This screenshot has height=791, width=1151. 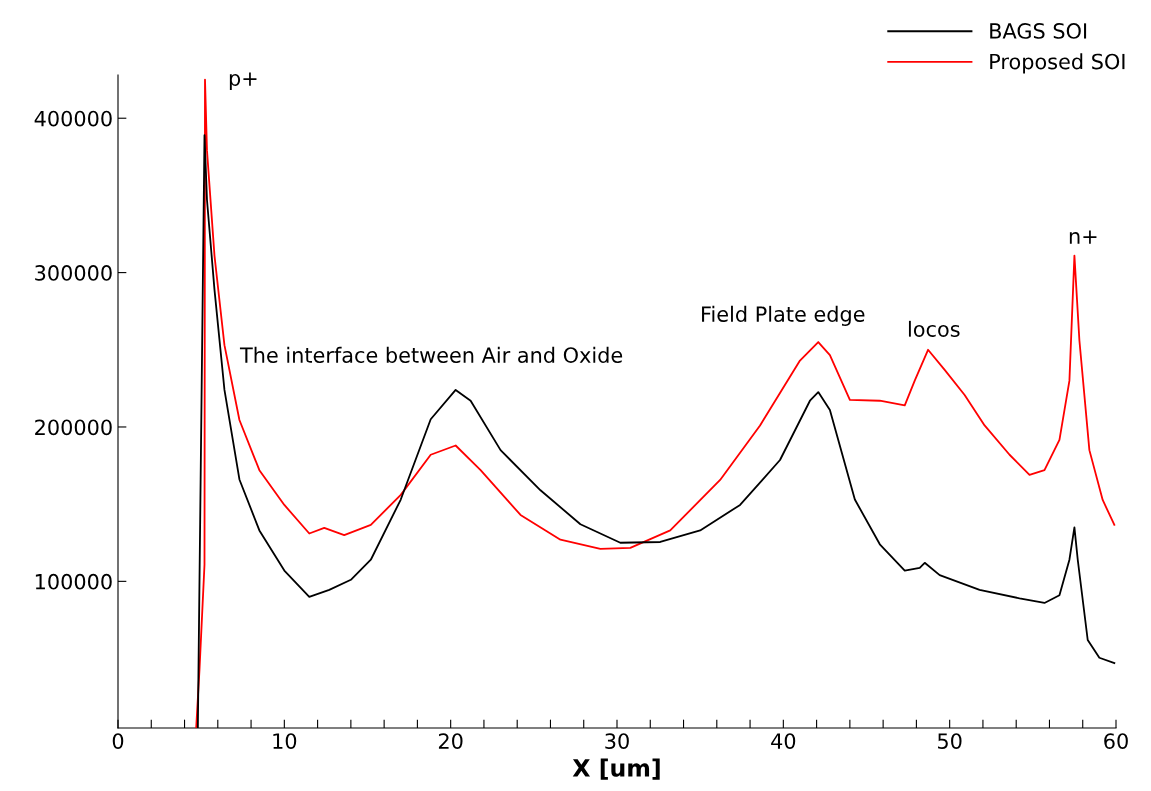 I want to click on annotation: p+, so click(x=243, y=81).